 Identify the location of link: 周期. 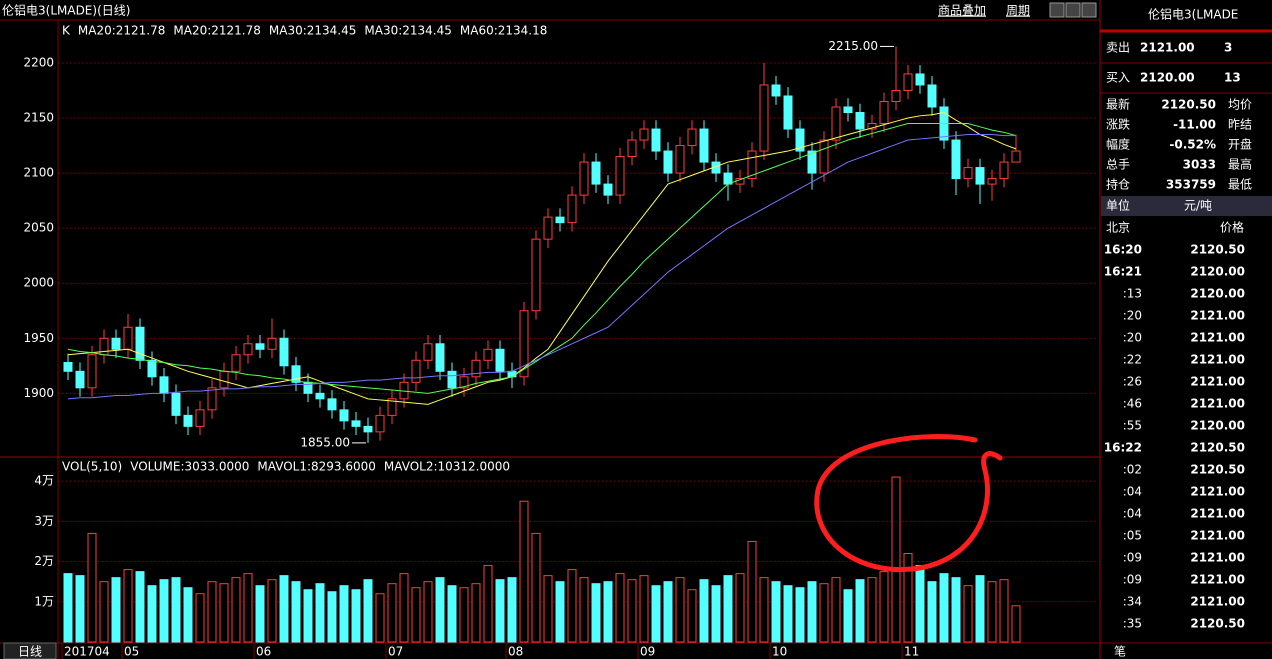
(1018, 11).